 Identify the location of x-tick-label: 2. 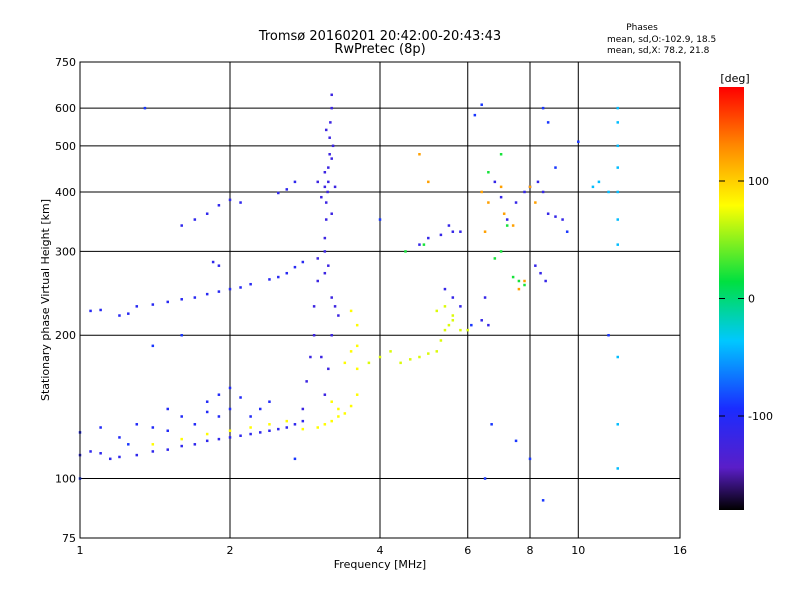
(230, 550).